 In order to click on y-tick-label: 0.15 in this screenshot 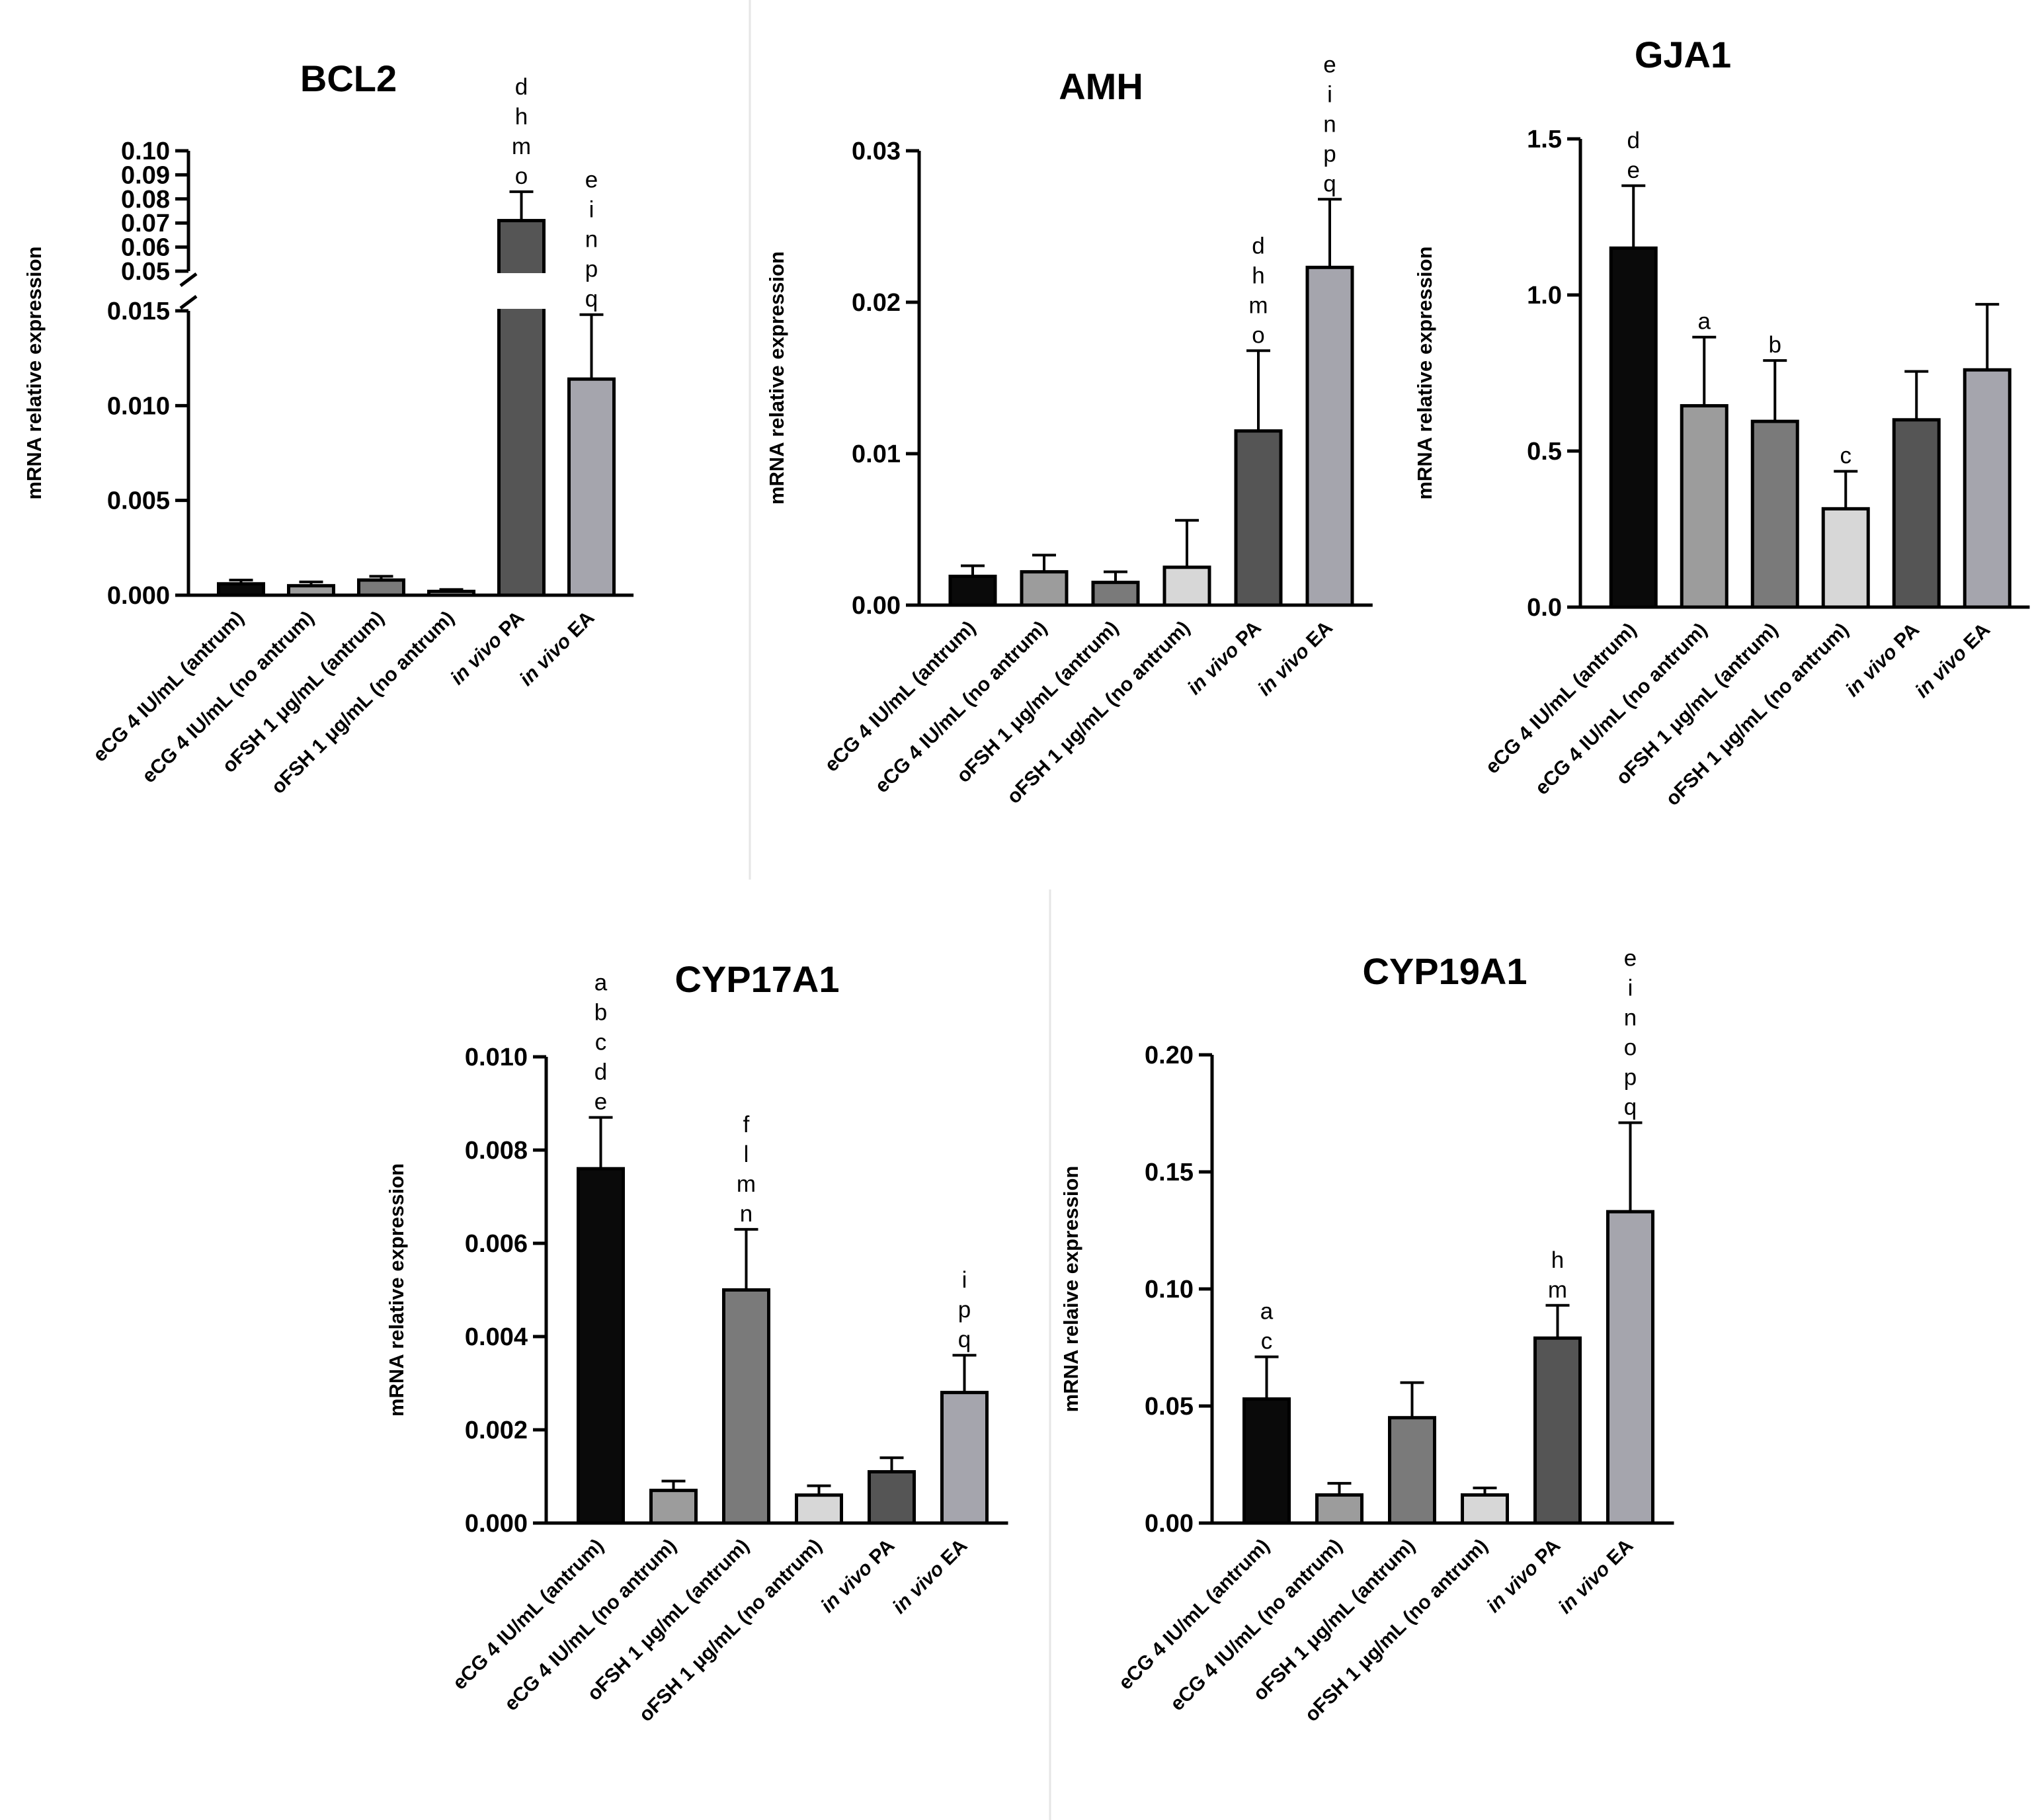, I will do `click(1169, 1172)`.